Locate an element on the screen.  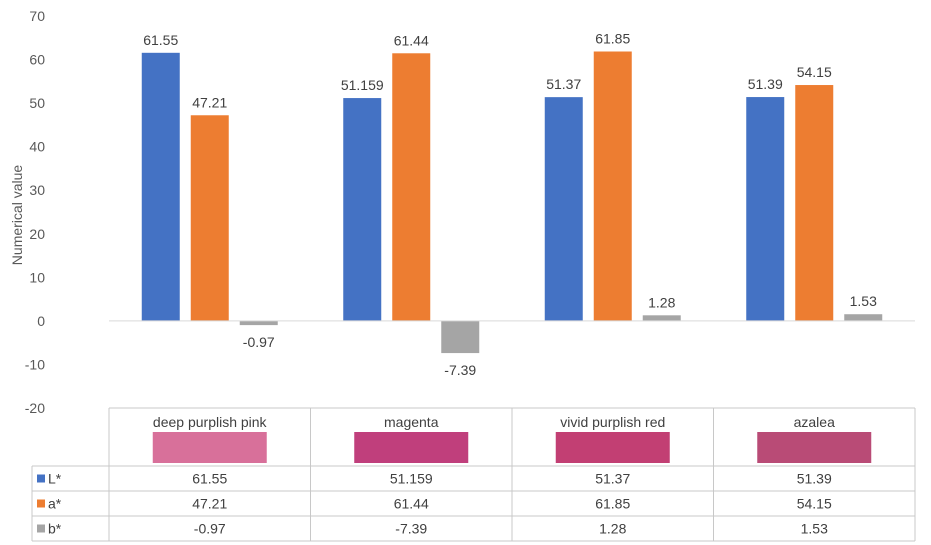
y-axis-ticks: -20 -10 0 10 20 30 40 50 60 70 is located at coordinates (35, 212).